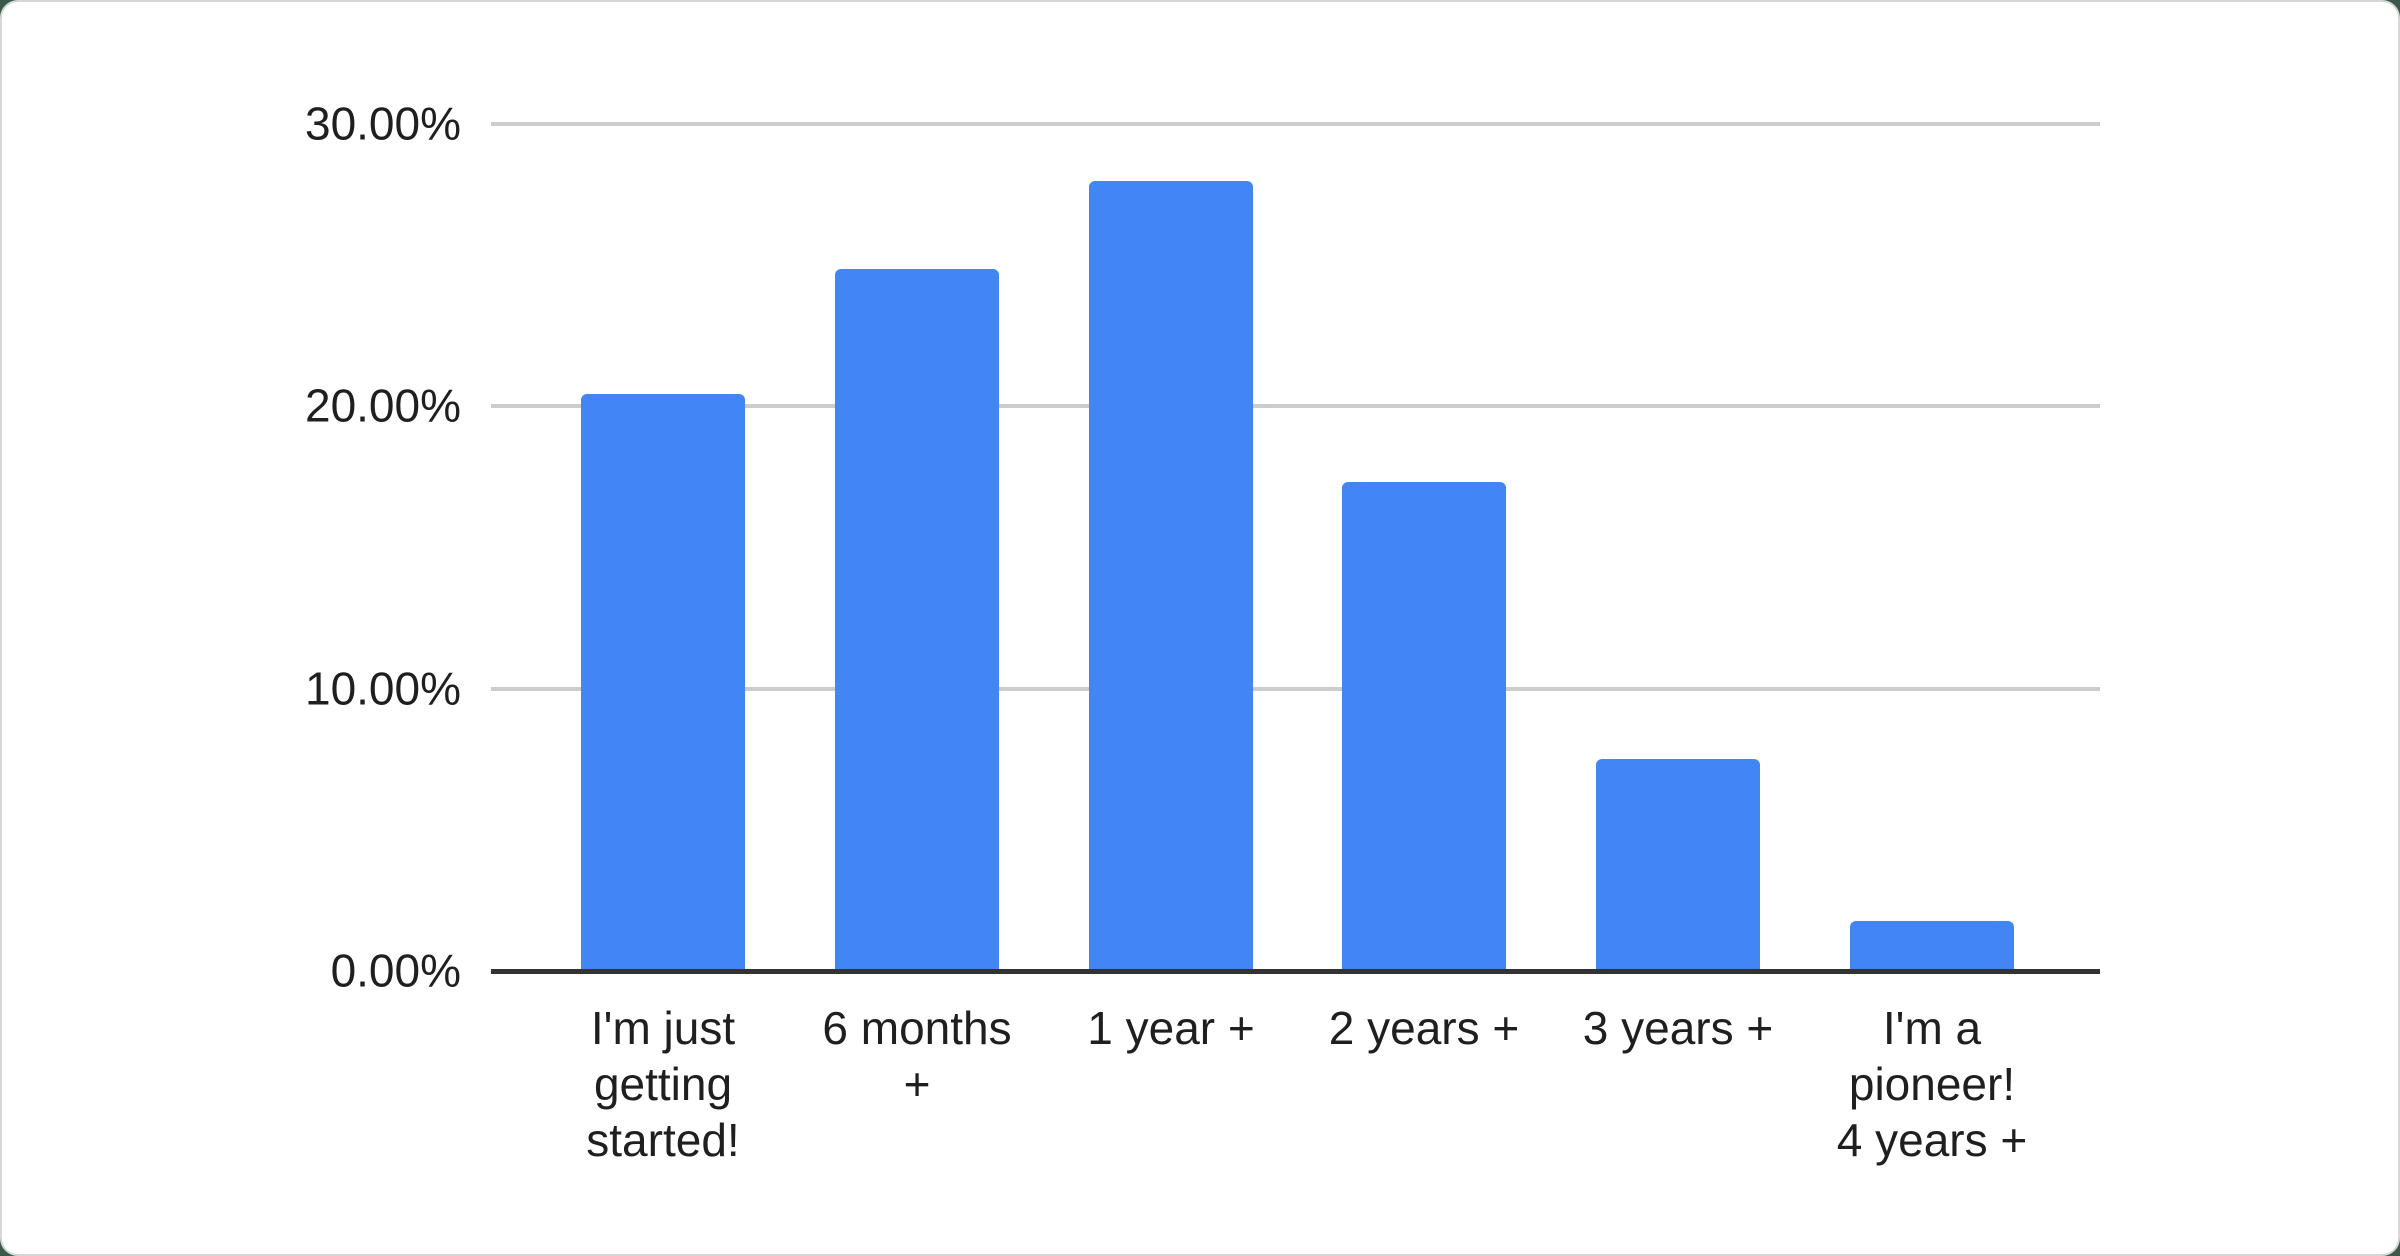  What do you see at coordinates (1932, 1084) in the screenshot?
I see `x-axis-tick-label: I'm a pioneer! 4 years +` at bounding box center [1932, 1084].